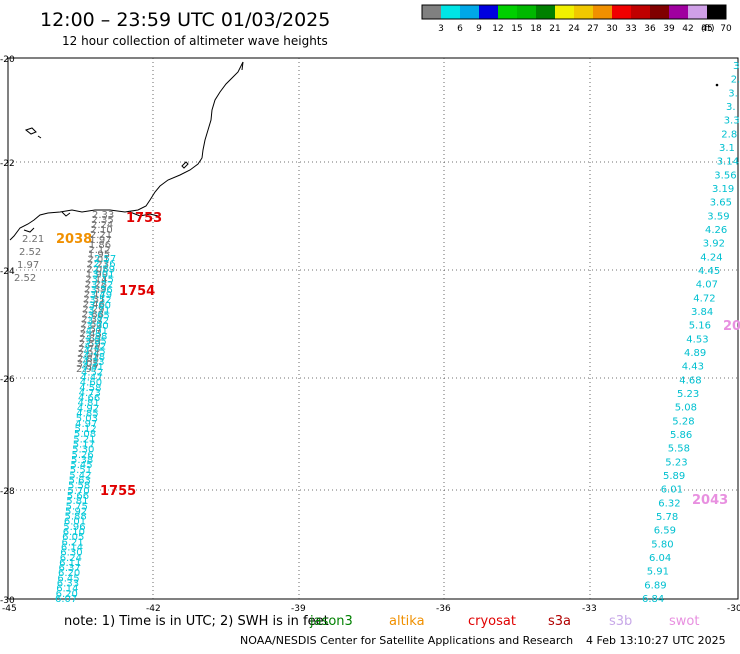 The width and height of the screenshot is (740, 654). What do you see at coordinates (103, 280) in the screenshot?
I see `swh-value: 3.15` at bounding box center [103, 280].